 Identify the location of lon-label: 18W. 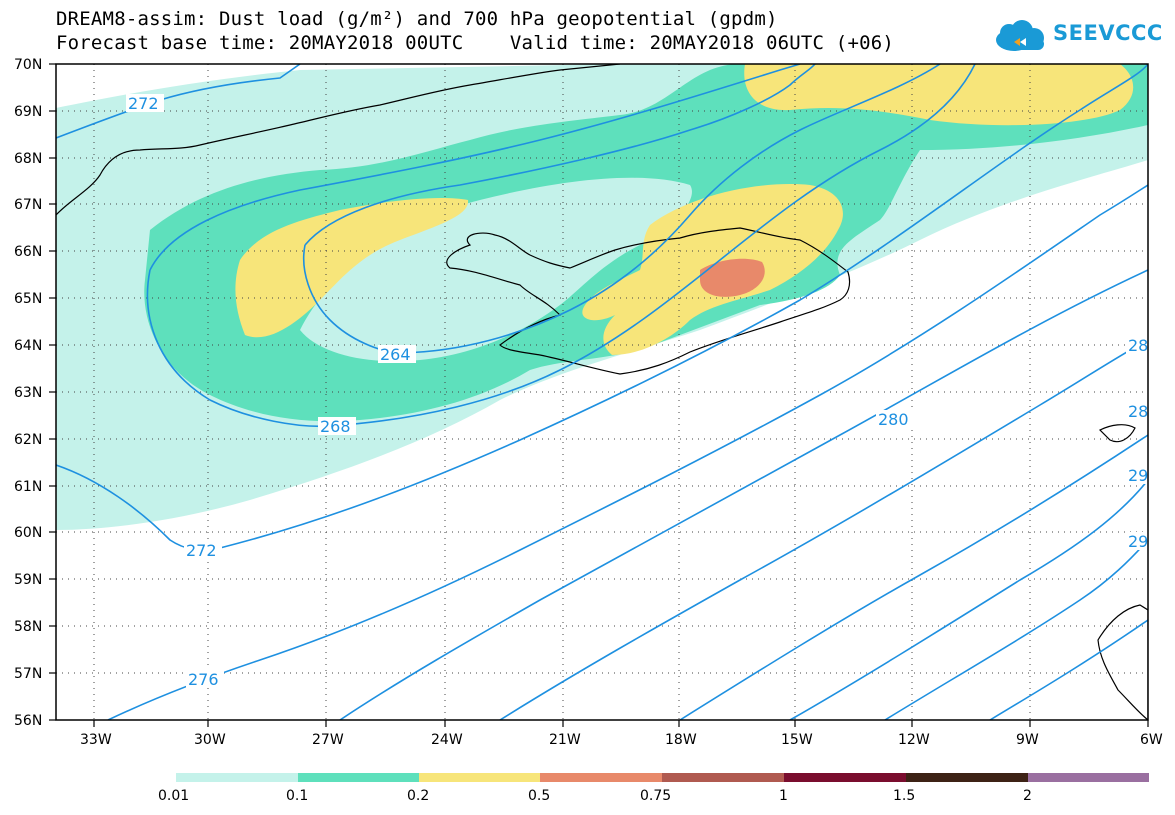
(681, 740).